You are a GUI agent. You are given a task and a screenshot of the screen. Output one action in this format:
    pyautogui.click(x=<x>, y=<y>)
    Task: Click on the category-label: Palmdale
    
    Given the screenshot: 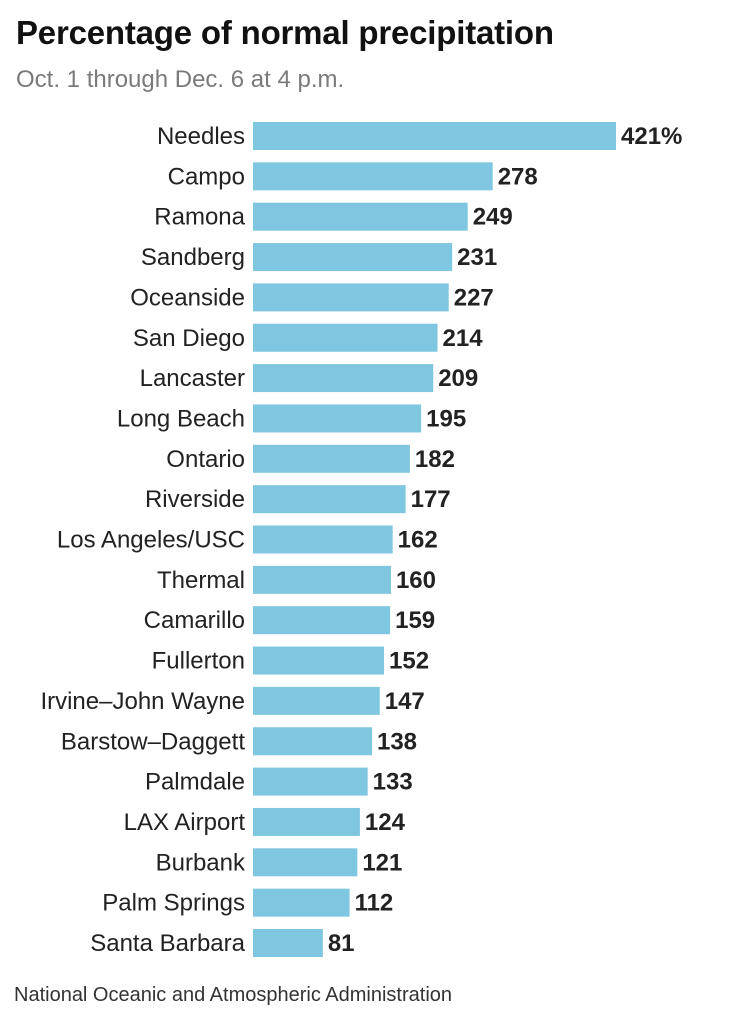 What is the action you would take?
    pyautogui.click(x=195, y=782)
    